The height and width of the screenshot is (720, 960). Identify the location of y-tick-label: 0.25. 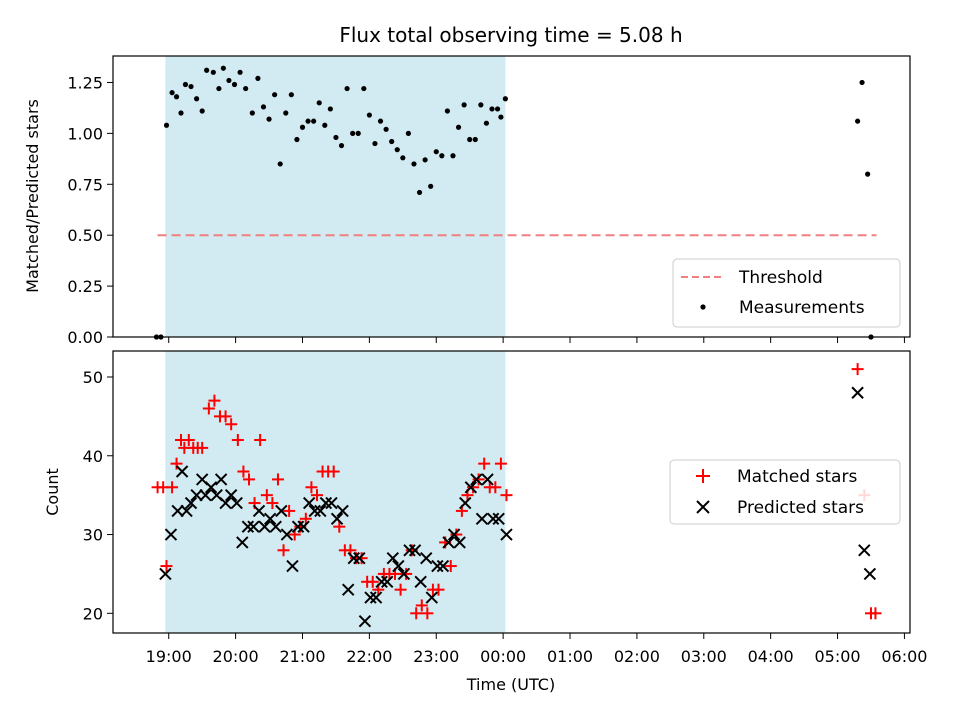
(85, 286).